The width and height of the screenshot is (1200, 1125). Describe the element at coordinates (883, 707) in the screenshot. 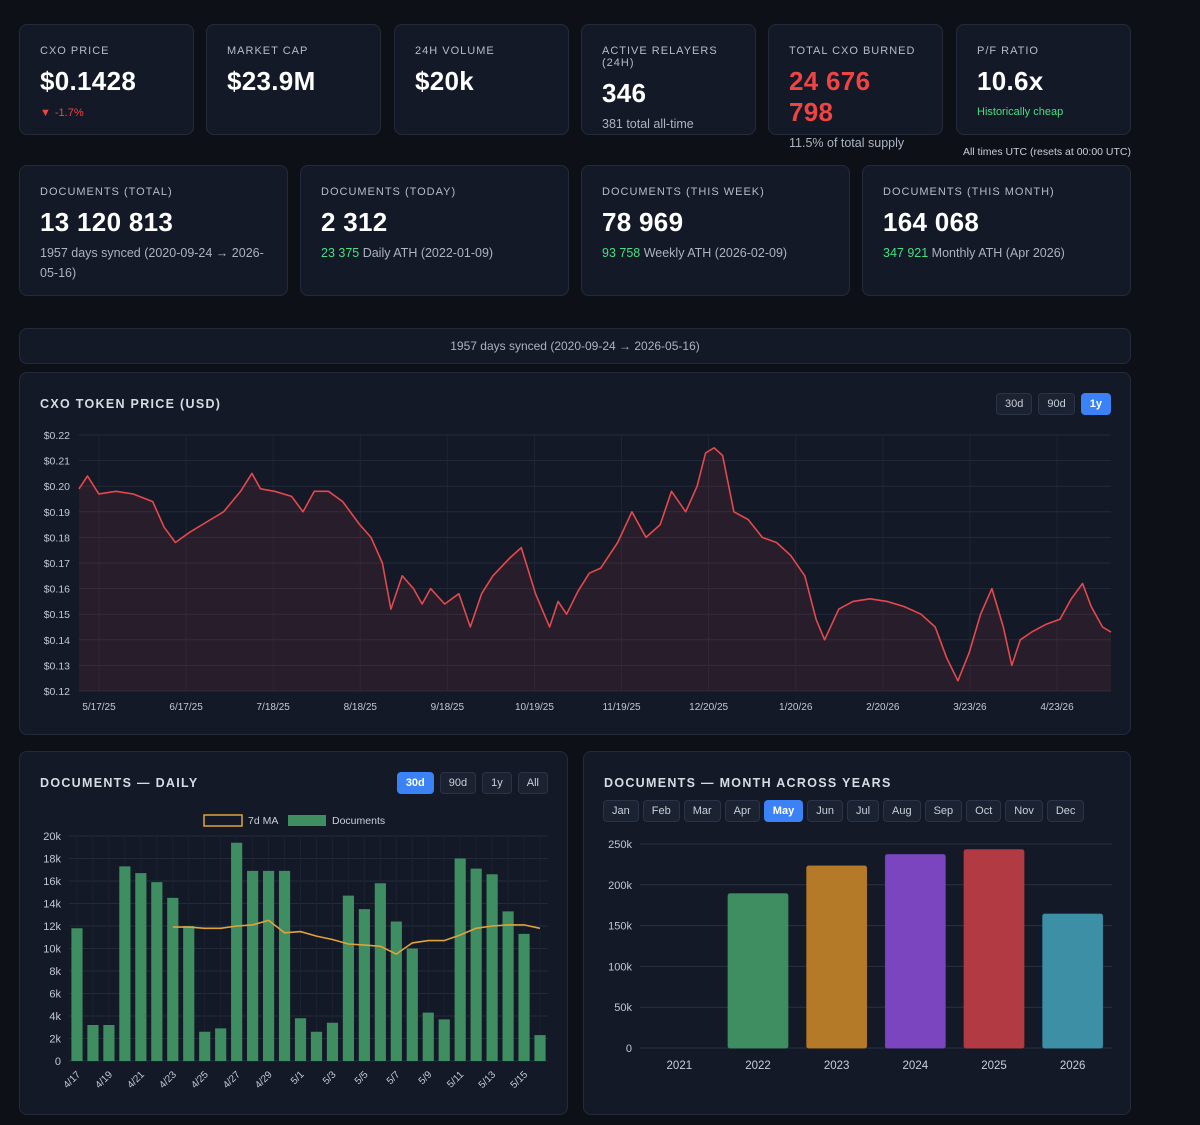

I see `x-tick-label: 2/20/26` at that location.